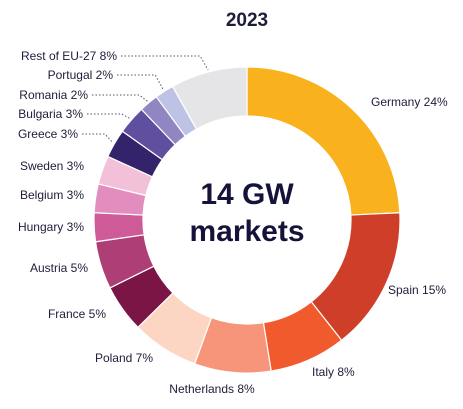  What do you see at coordinates (247, 20) in the screenshot?
I see `chart-title: 2023` at bounding box center [247, 20].